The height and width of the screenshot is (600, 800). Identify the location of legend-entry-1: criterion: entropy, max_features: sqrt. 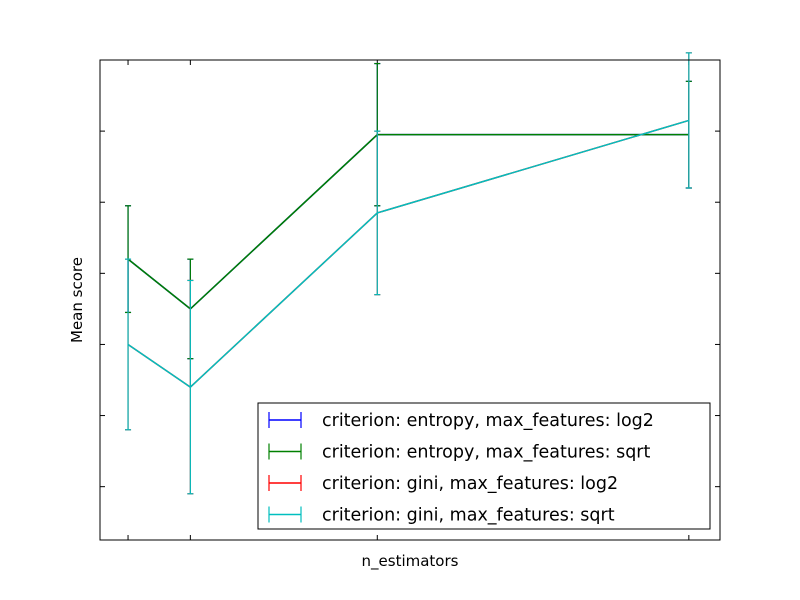
(459, 453).